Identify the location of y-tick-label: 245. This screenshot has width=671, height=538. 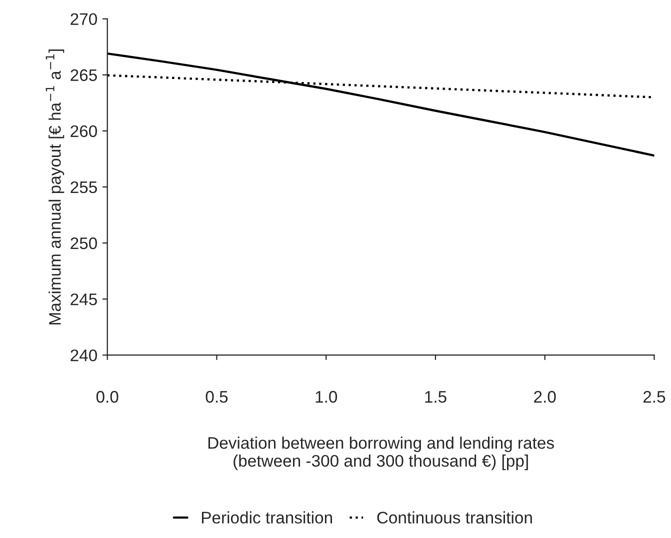
(83, 299).